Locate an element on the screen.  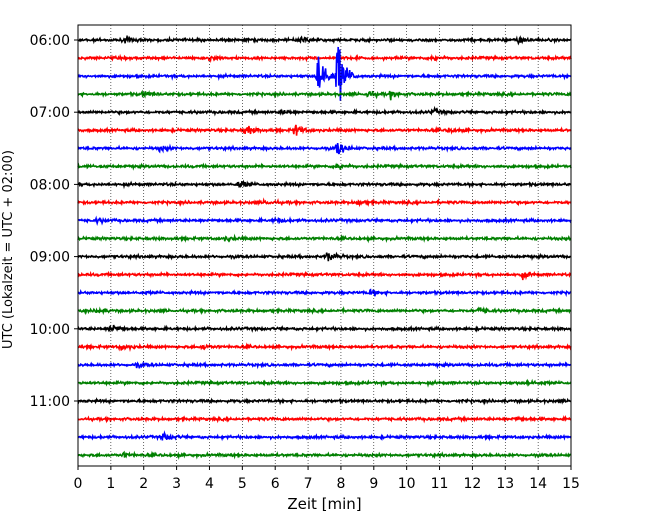
y-tick-label: 06:00 is located at coordinates (50, 41).